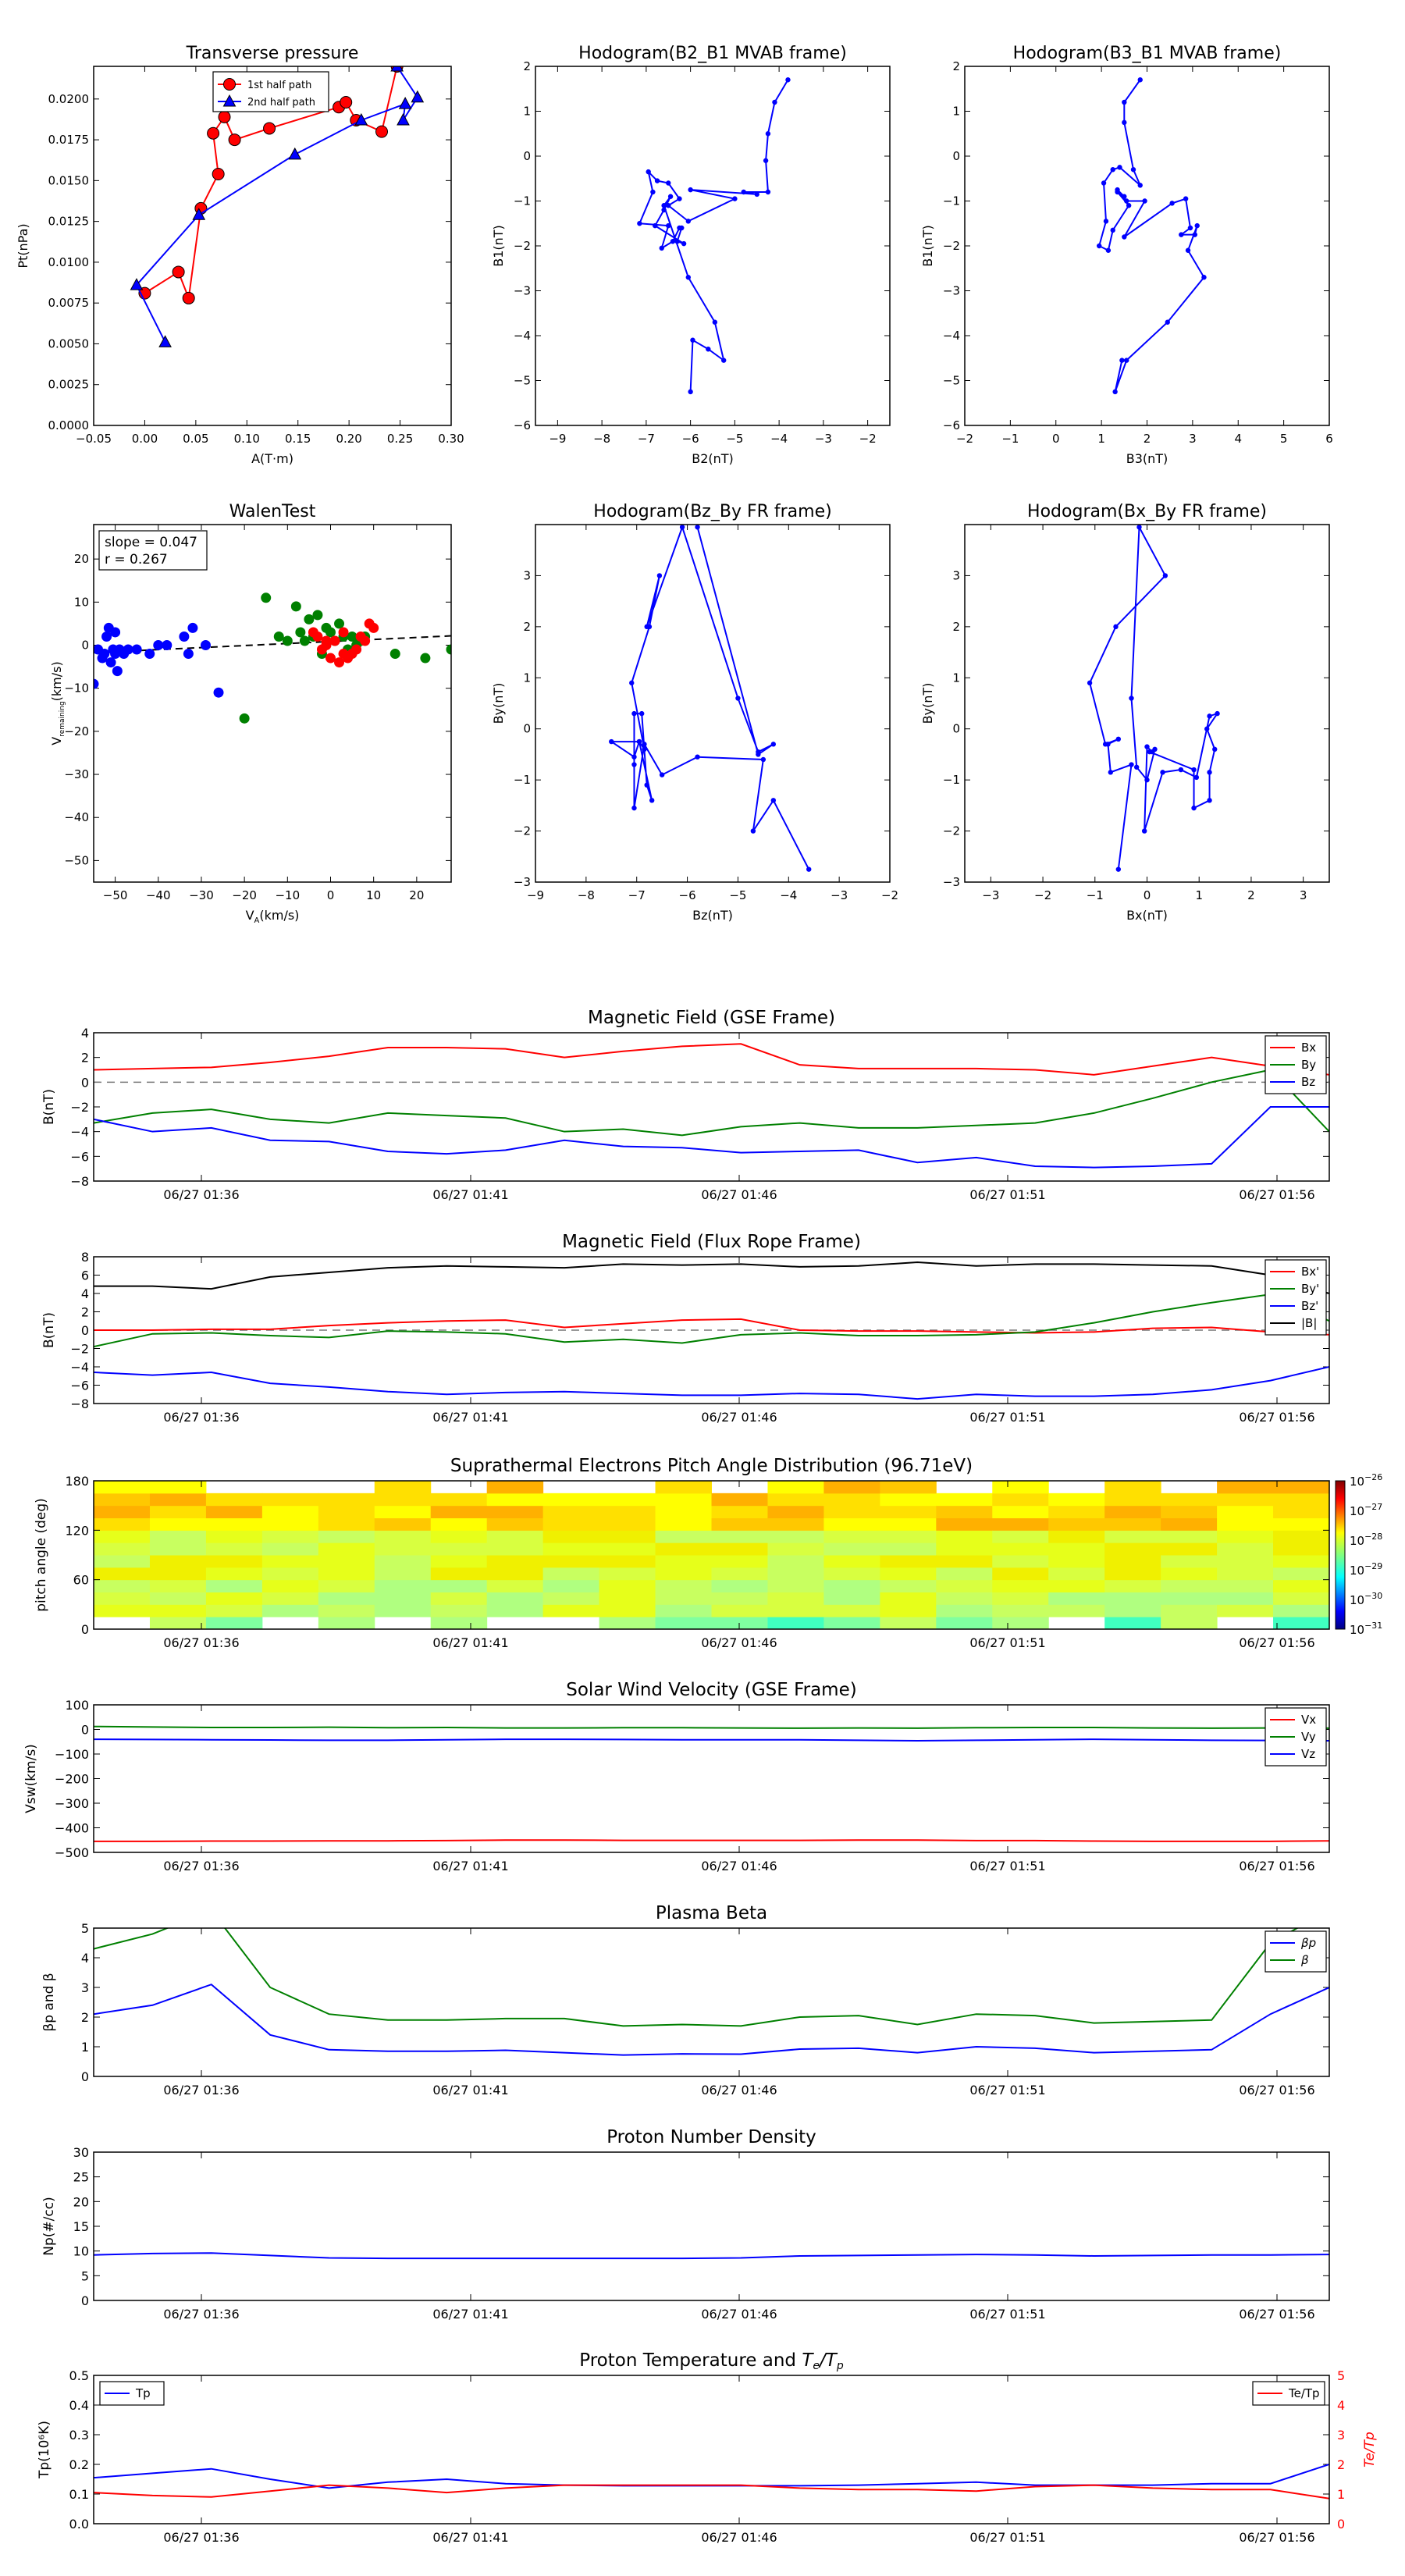 The width and height of the screenshot is (1405, 2576). What do you see at coordinates (712, 1992) in the screenshot?
I see `panel-data` at bounding box center [712, 1992].